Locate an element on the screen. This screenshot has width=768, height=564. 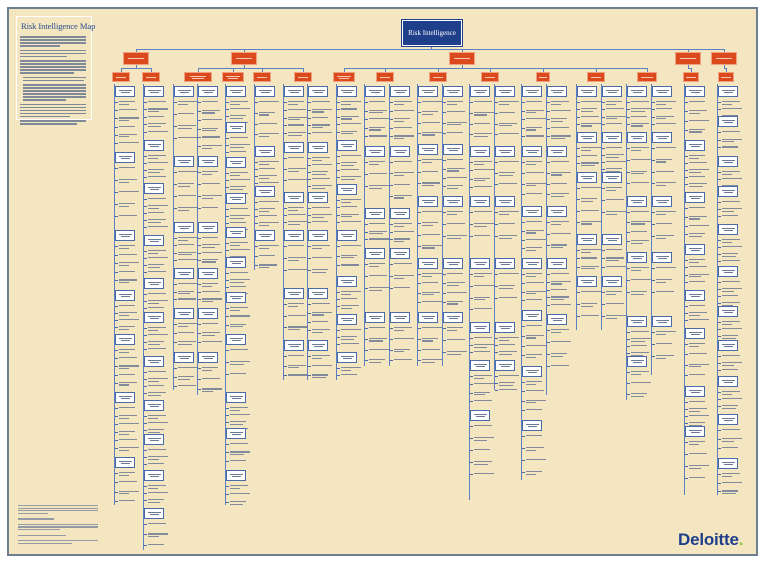
node-text-mark is located at coordinates (462, 58).